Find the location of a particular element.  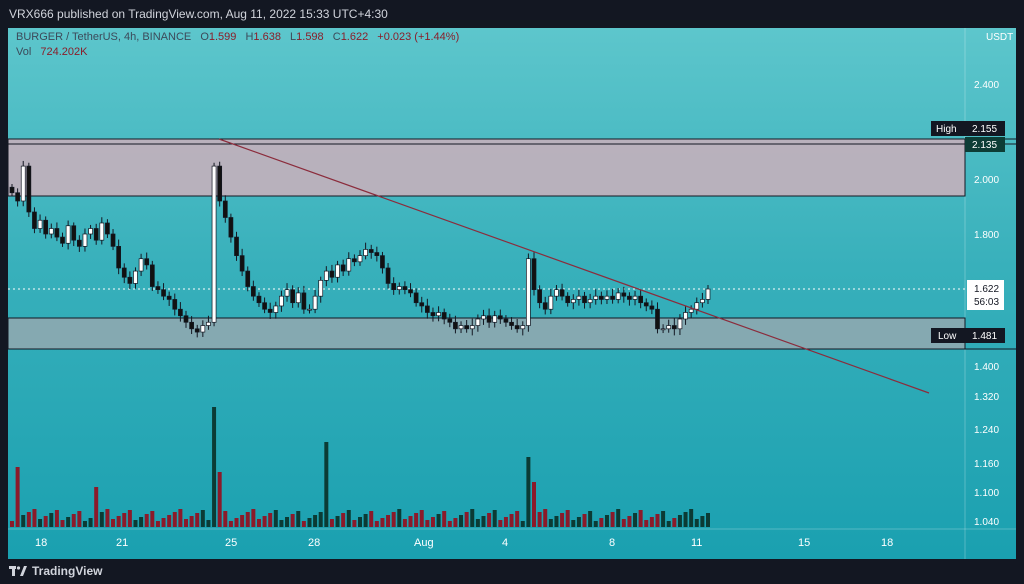

tradingview-logo: TradingView is located at coordinates (55, 571).